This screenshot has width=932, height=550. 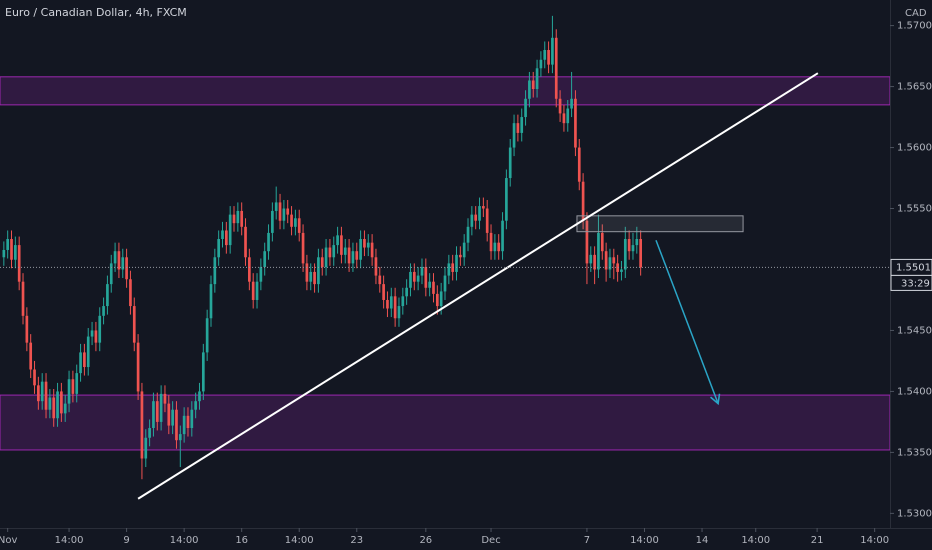 I want to click on x-tick-label: 16, so click(x=241, y=540).